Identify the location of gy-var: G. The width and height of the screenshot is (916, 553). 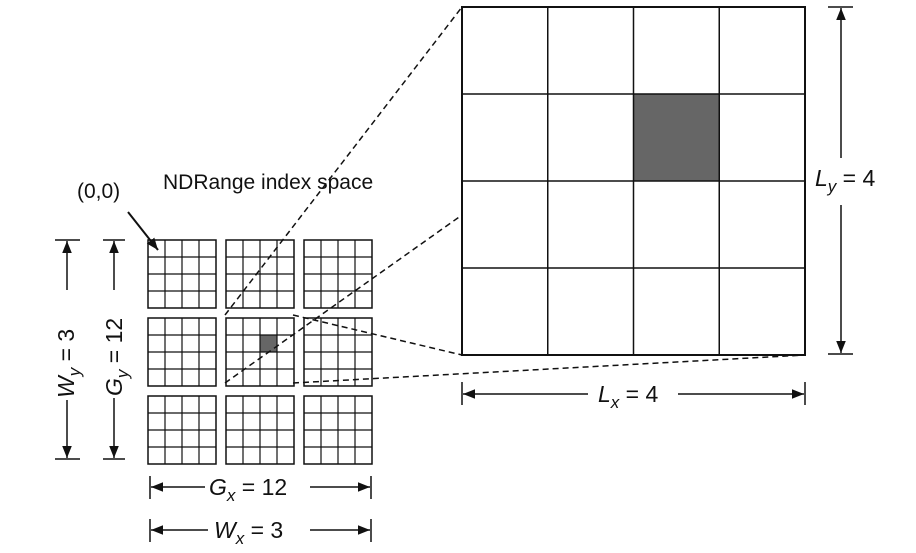
(114, 387).